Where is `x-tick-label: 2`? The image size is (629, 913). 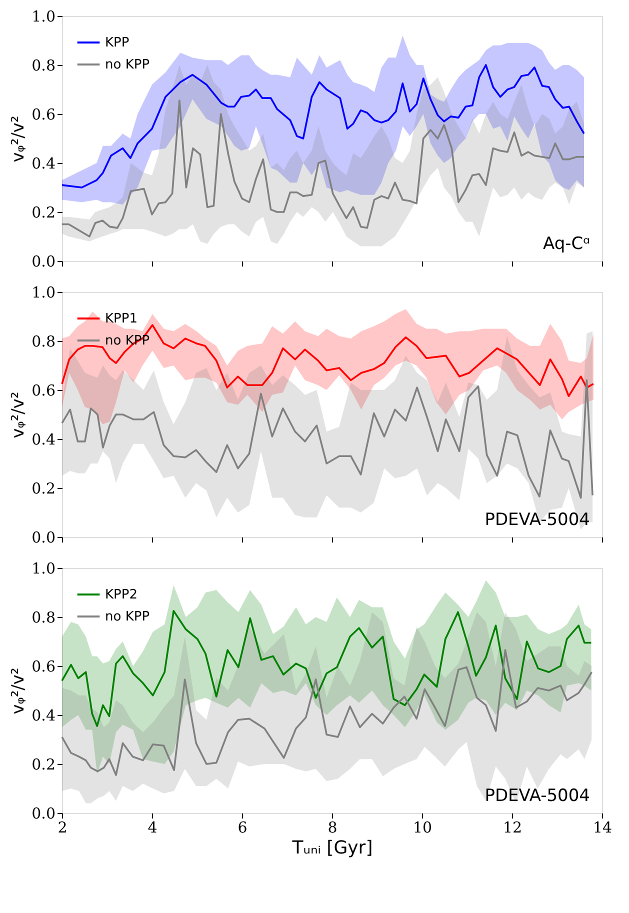
x-tick-label: 2 is located at coordinates (63, 827).